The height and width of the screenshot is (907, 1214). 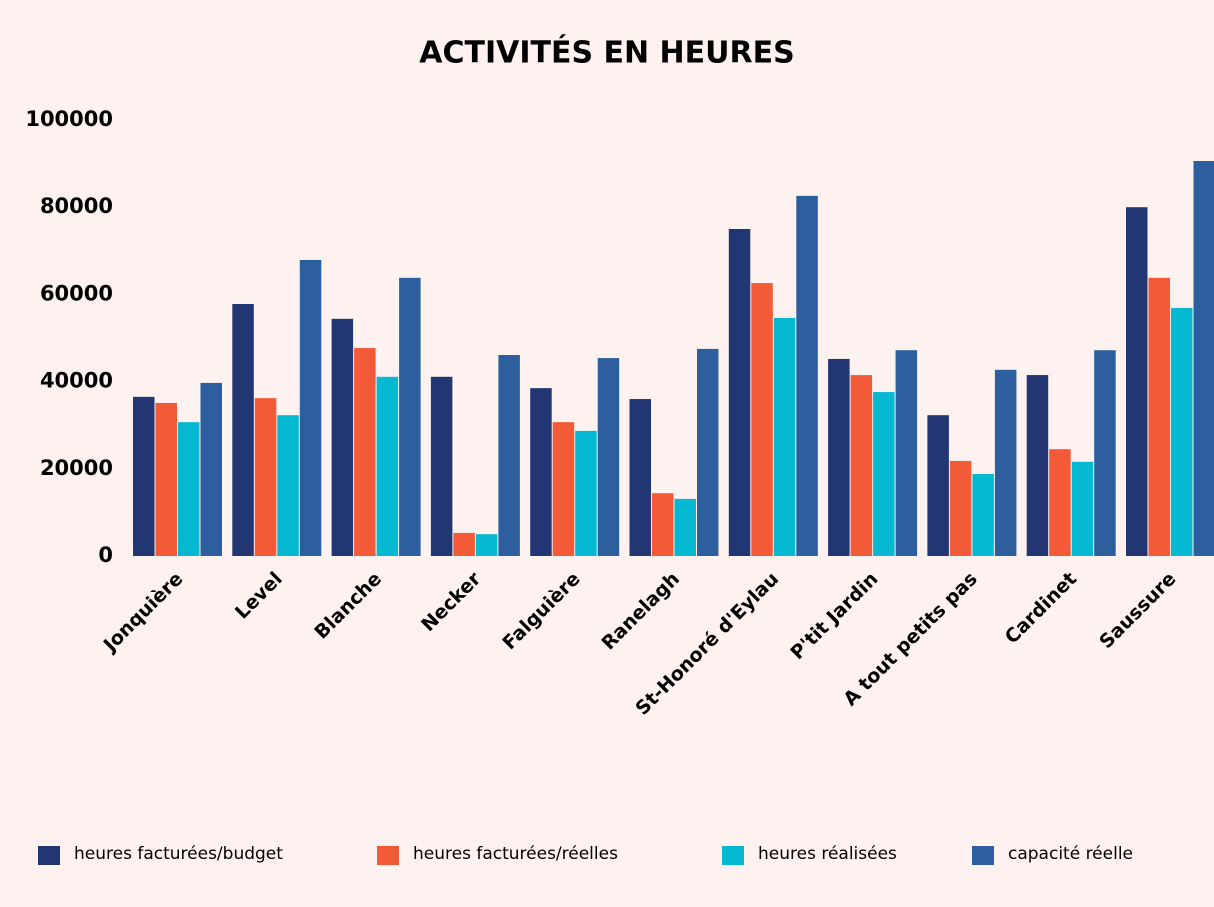 What do you see at coordinates (105, 555) in the screenshot?
I see `y-tick-label: 0` at bounding box center [105, 555].